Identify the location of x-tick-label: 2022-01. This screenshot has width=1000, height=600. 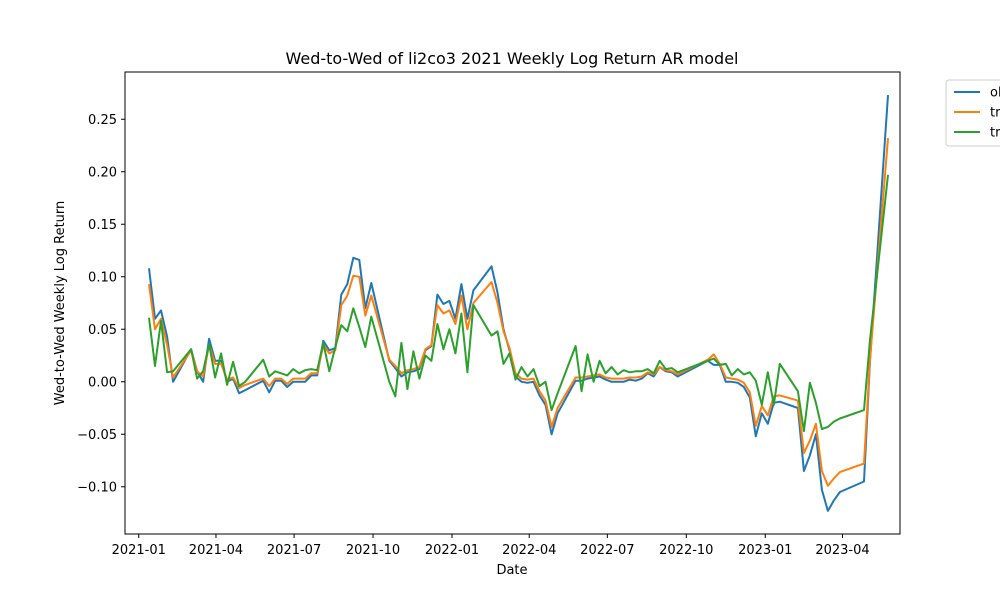
(452, 550).